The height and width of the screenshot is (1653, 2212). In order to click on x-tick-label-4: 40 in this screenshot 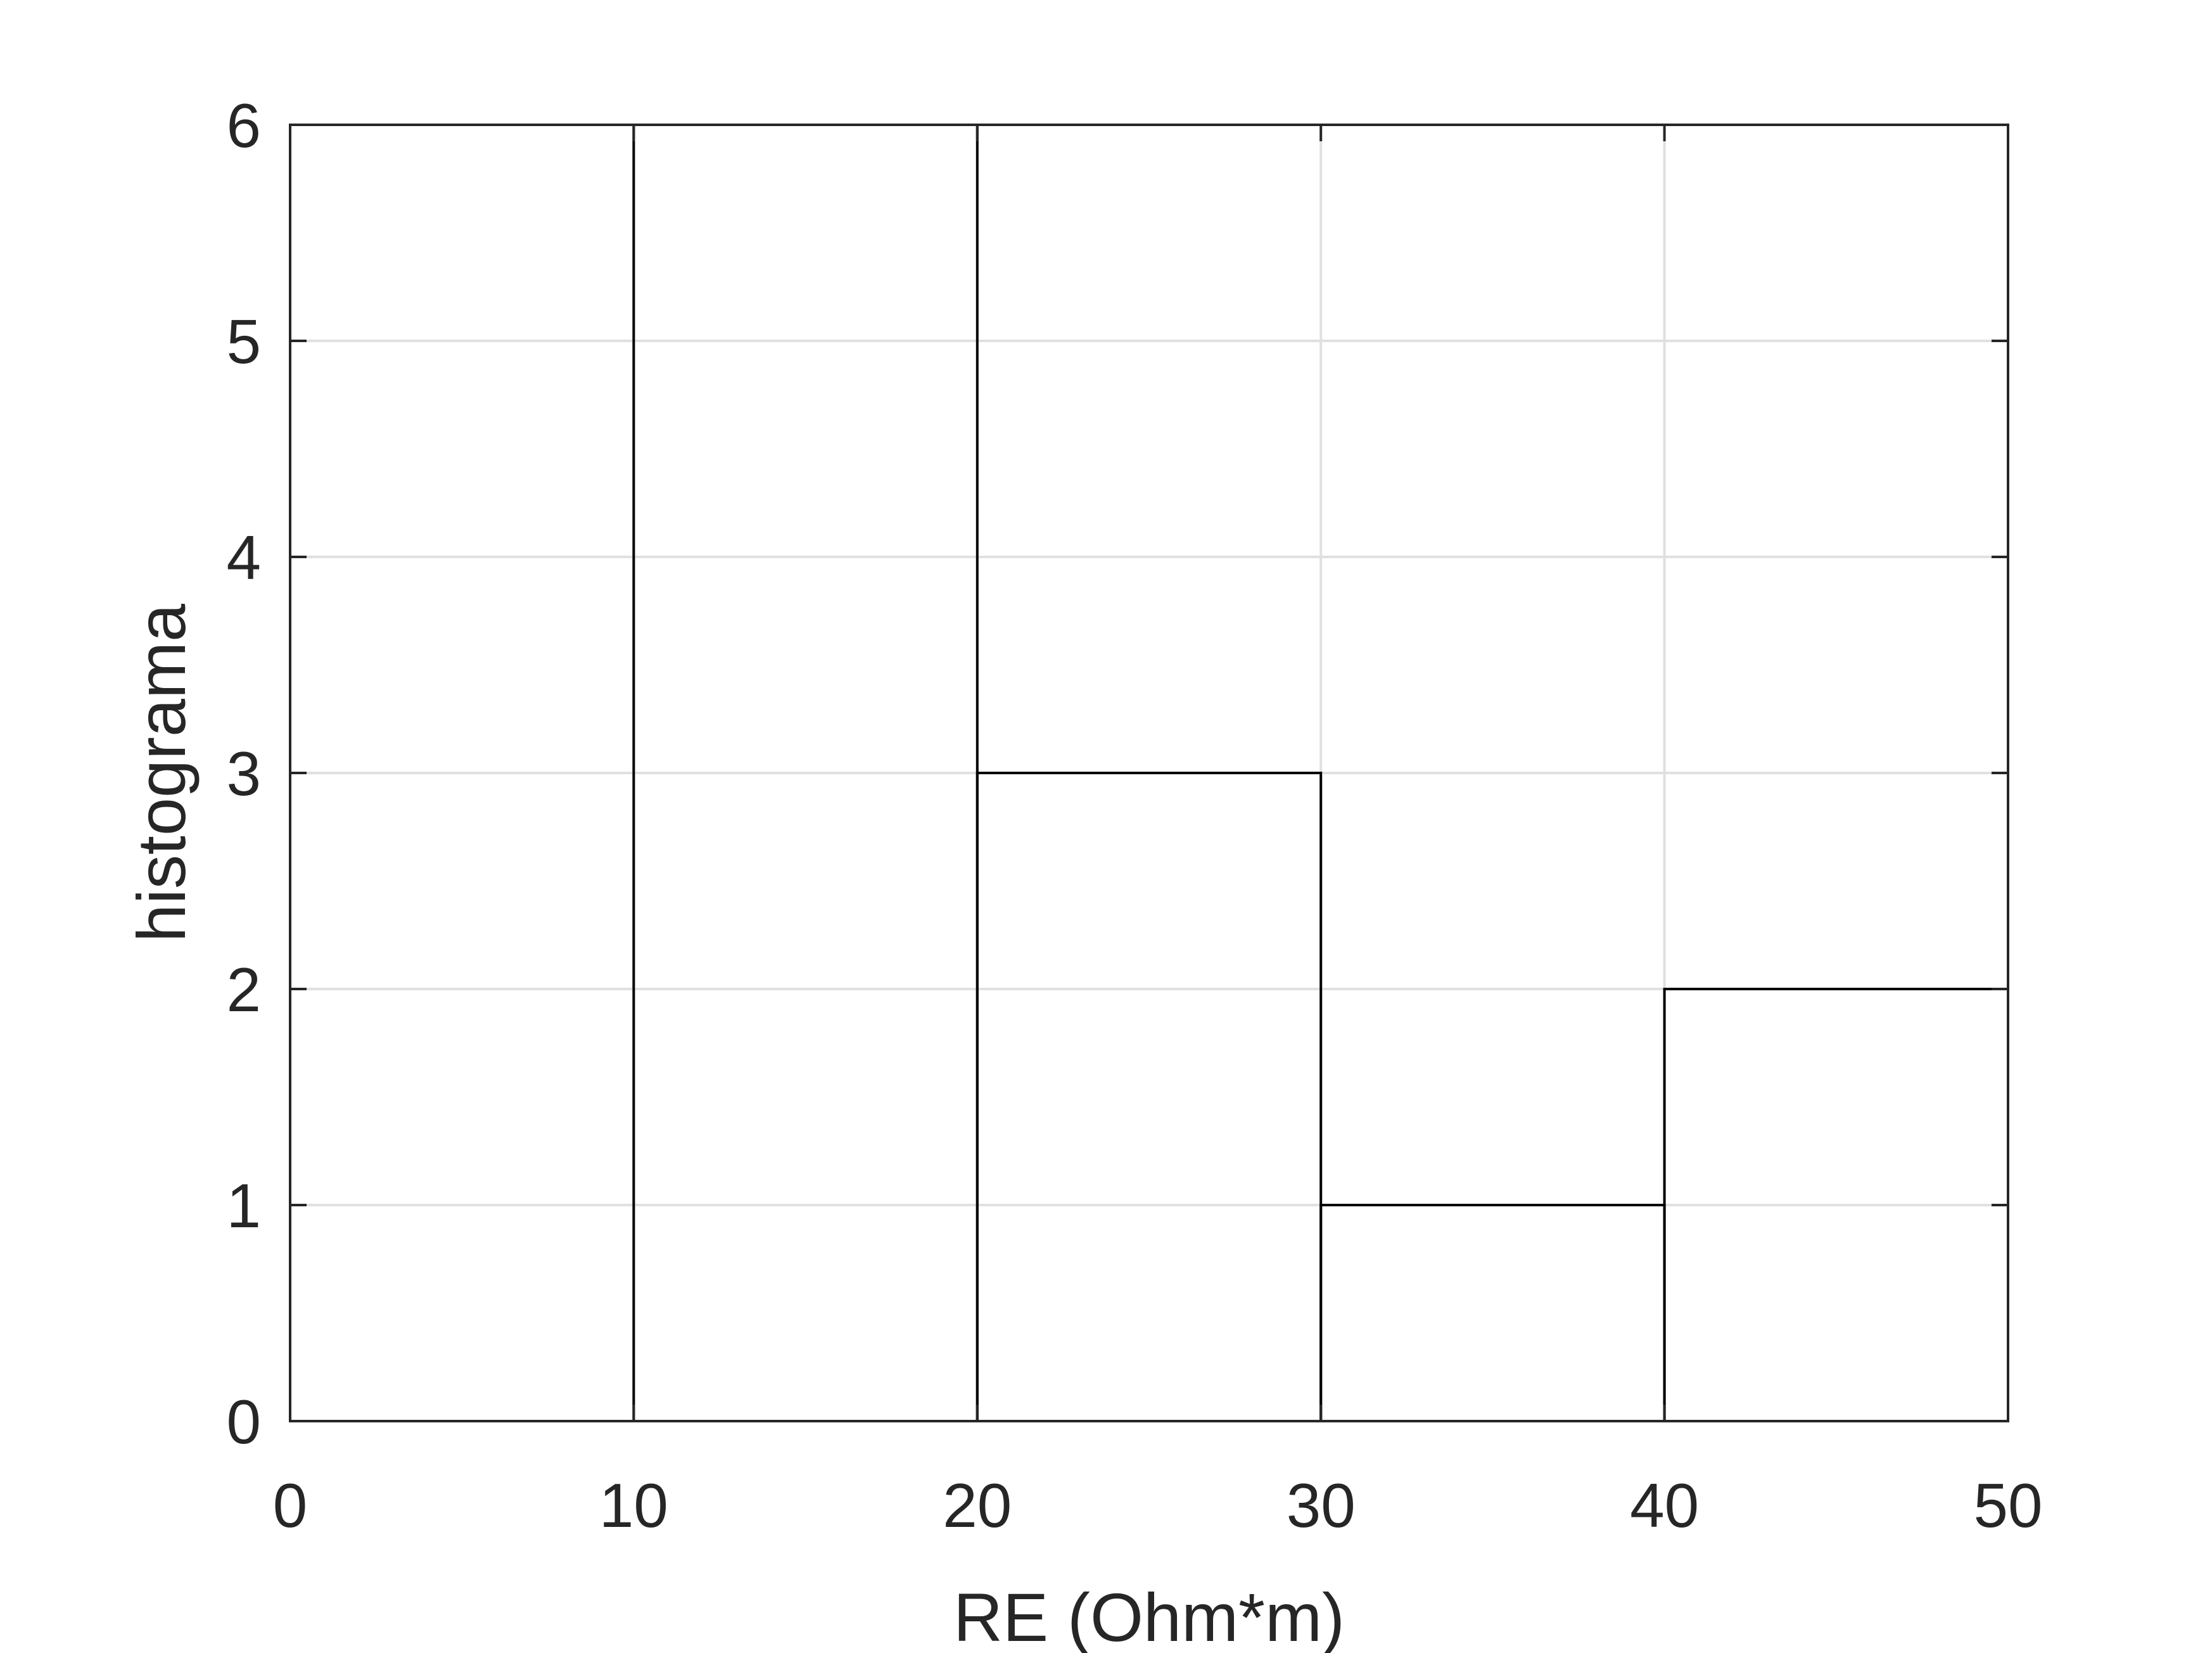, I will do `click(1664, 1506)`.